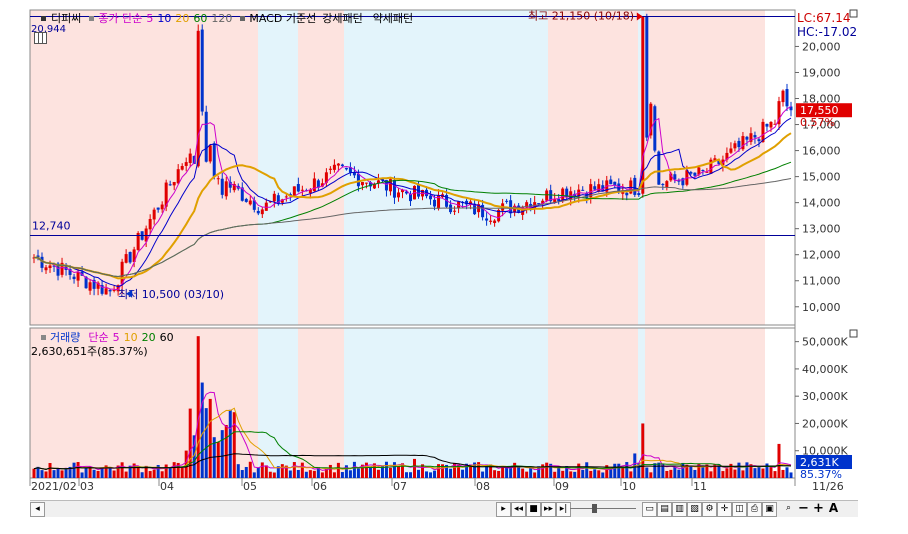  Describe the element at coordinates (130, 337) in the screenshot. I see `vol-ma-period-10: 10` at that location.